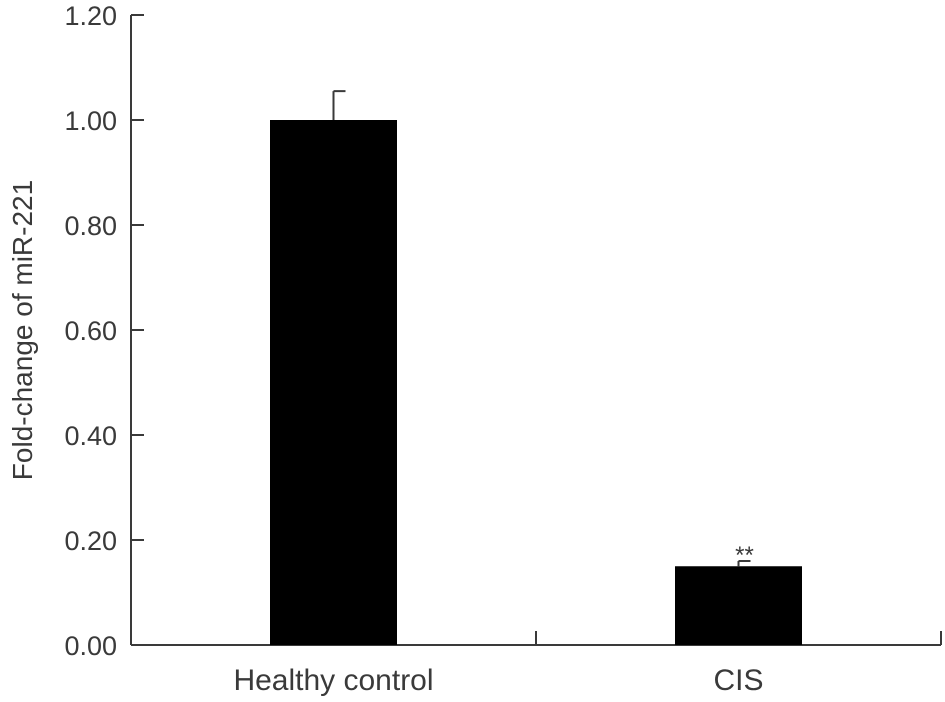 The height and width of the screenshot is (702, 945). I want to click on y-tick-label: 0.40, so click(90, 436).